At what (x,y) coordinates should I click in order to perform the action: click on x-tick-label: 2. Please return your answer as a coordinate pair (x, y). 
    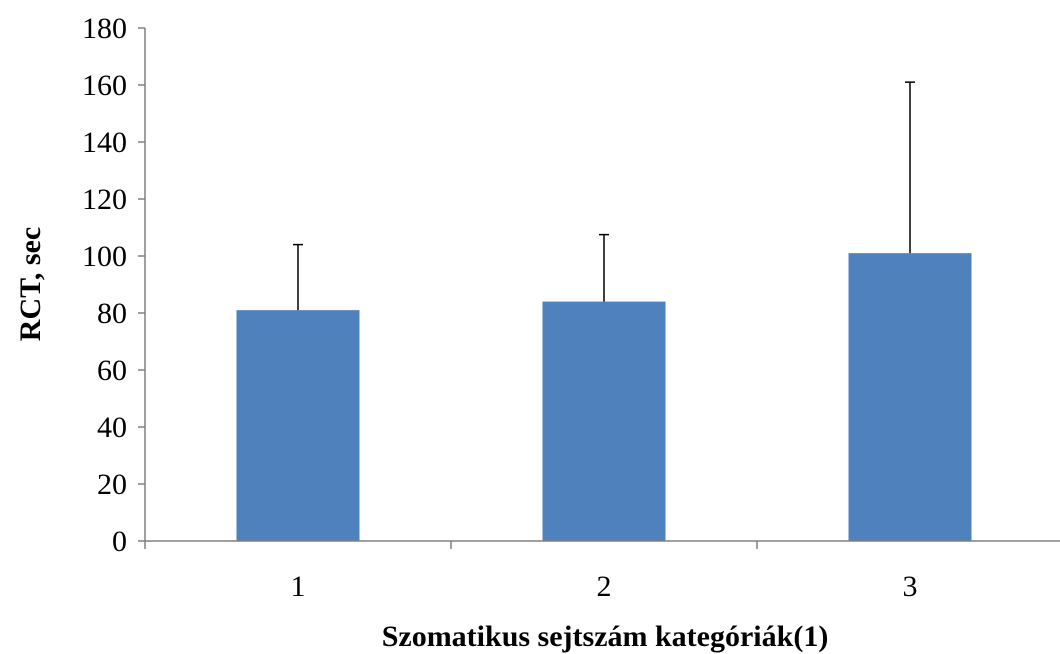
    Looking at the image, I should click on (604, 586).